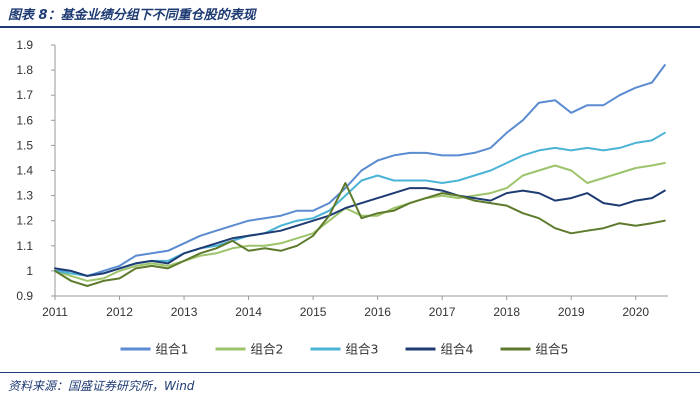  What do you see at coordinates (24, 45) in the screenshot?
I see `y-tick-label: 1.9` at bounding box center [24, 45].